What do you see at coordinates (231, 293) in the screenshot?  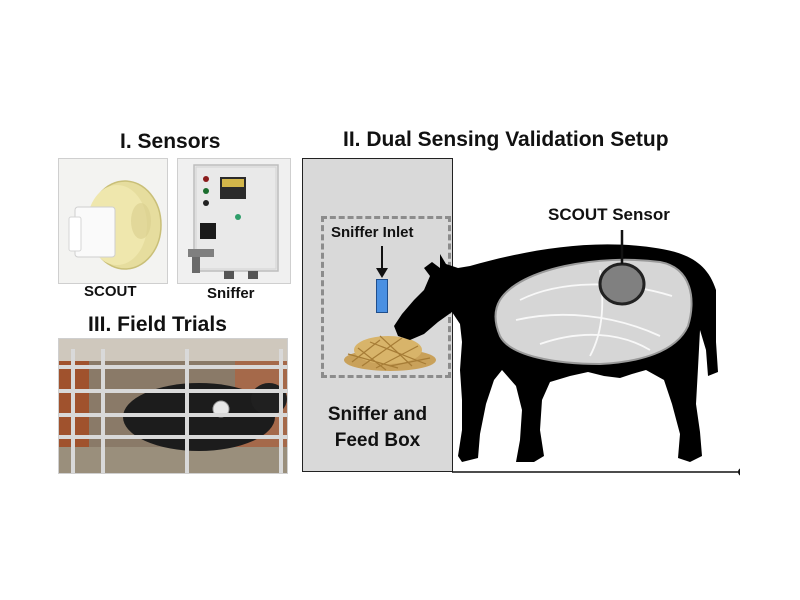 I see `sniffer-caption: Sniffer` at bounding box center [231, 293].